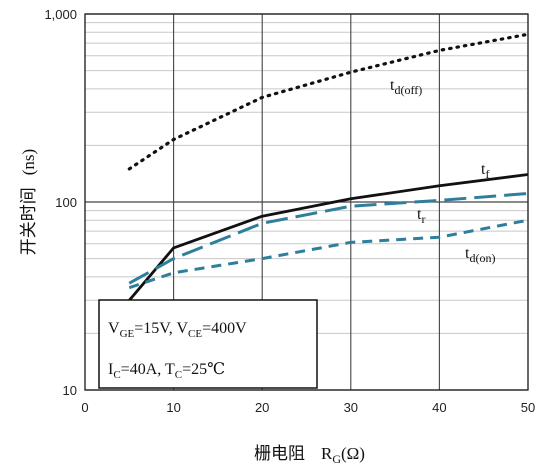  I want to click on cond-vge-value: =15V,, so click(155, 328).